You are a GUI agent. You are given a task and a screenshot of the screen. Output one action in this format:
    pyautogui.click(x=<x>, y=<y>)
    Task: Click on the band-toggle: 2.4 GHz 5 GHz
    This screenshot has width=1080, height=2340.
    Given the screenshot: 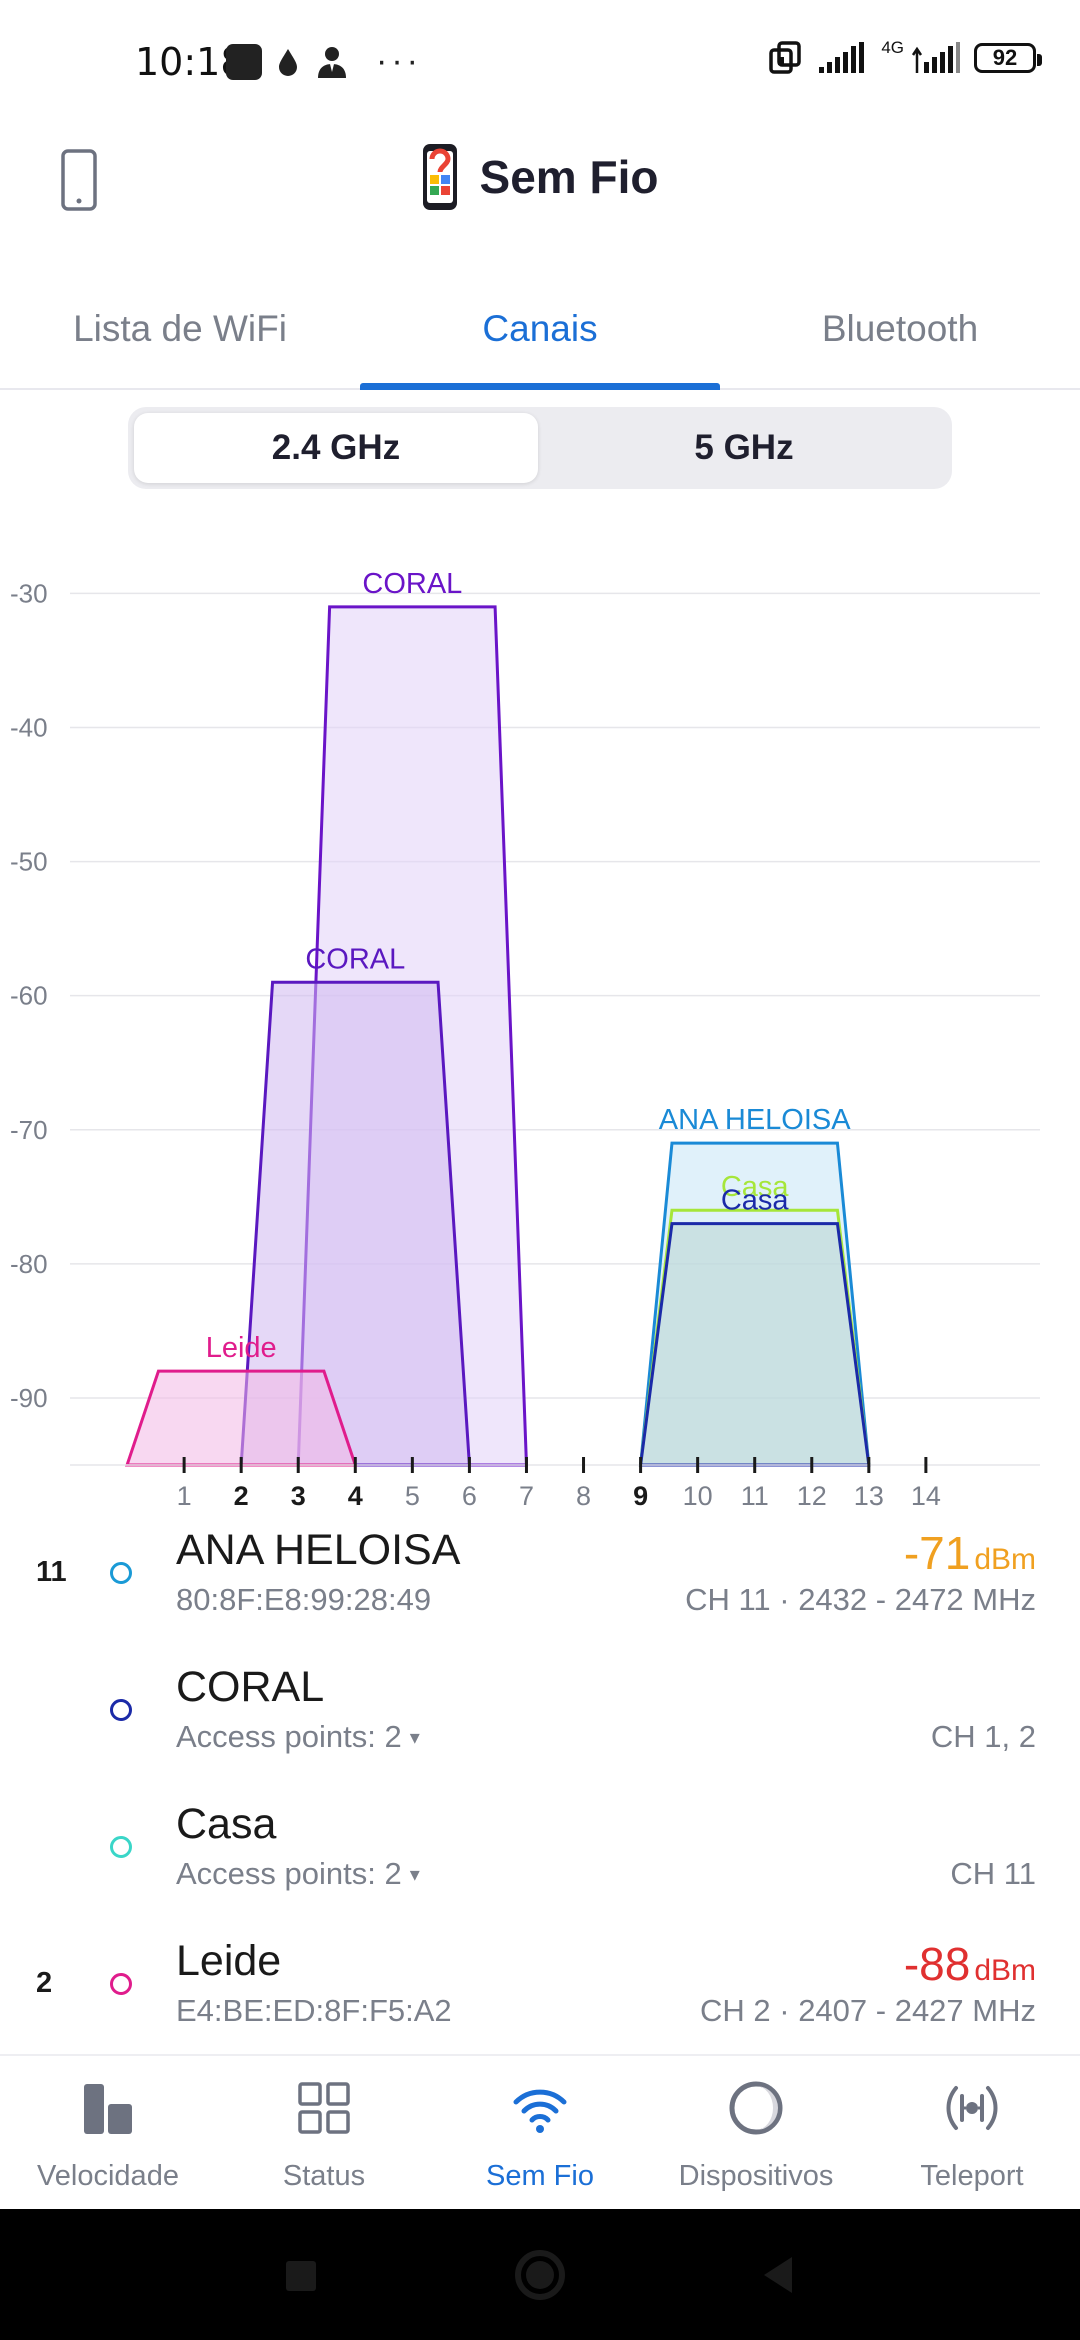 What is the action you would take?
    pyautogui.click(x=540, y=448)
    